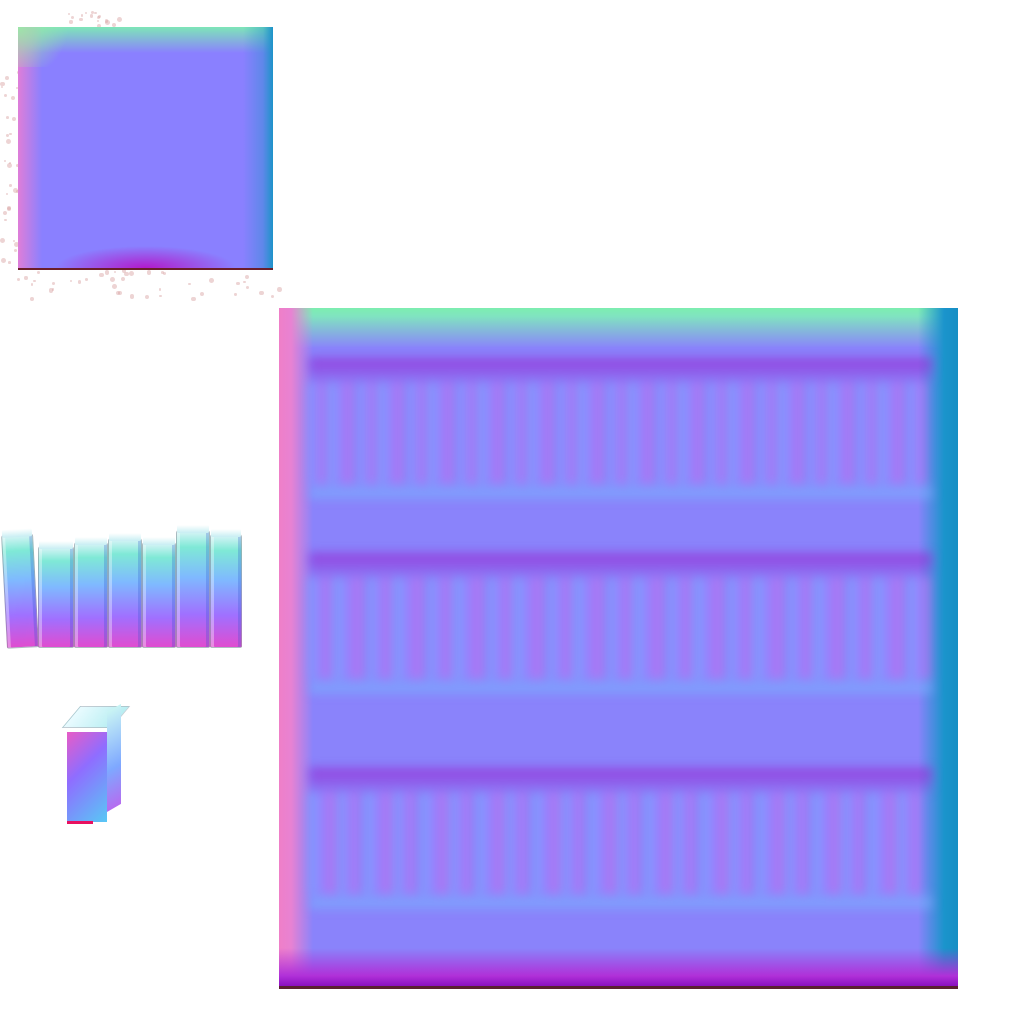  Describe the element at coordinates (96, 763) in the screenshot. I see `single-book` at that location.